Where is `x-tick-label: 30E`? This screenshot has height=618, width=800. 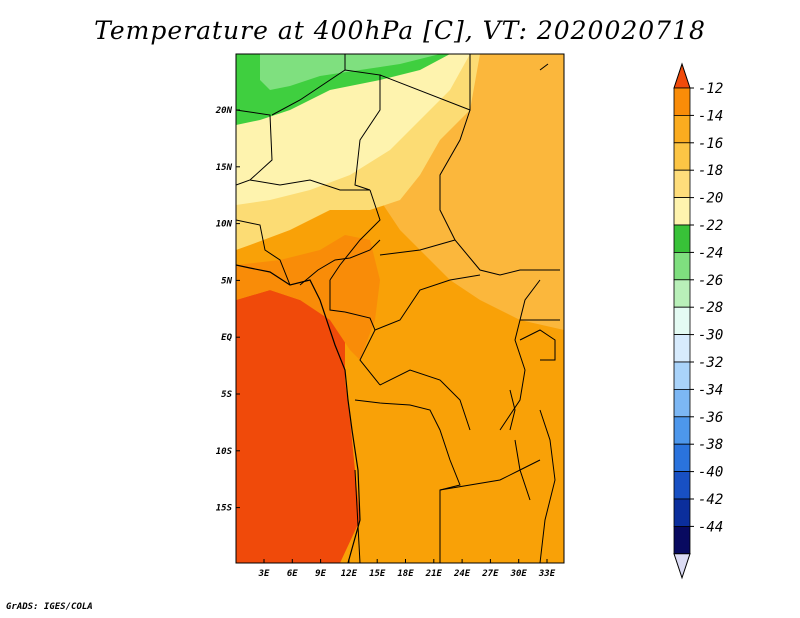 x-tick-label: 30E is located at coordinates (519, 574).